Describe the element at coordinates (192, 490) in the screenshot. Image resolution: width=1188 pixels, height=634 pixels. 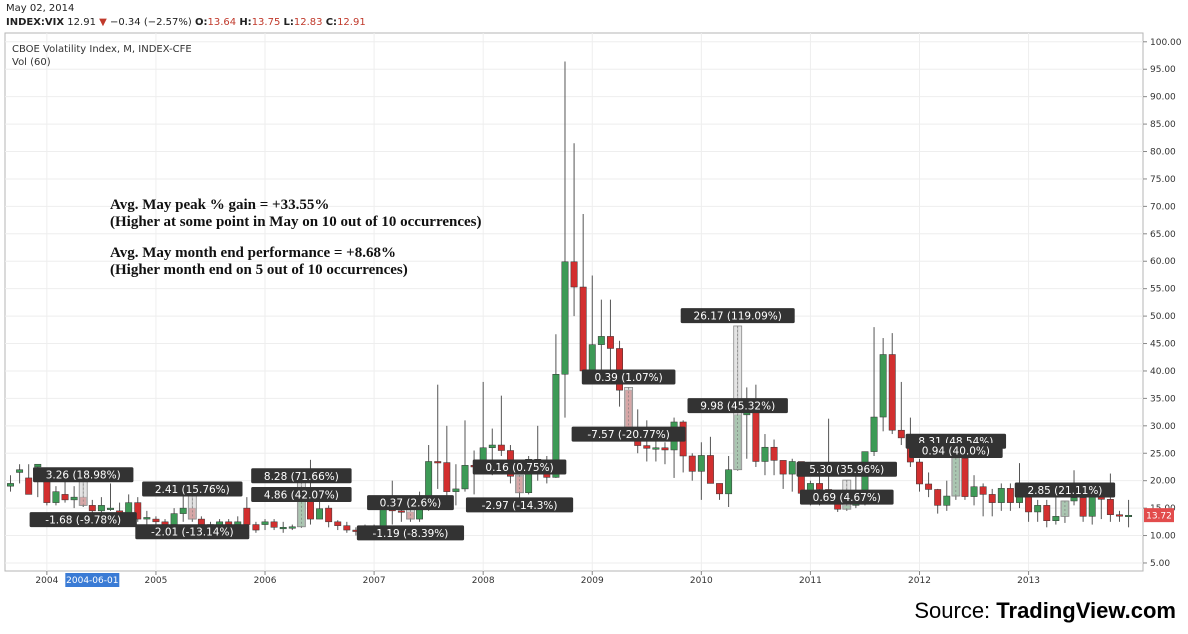
I see `annotation-label-text: 2.41 (15.76%)` at that location.